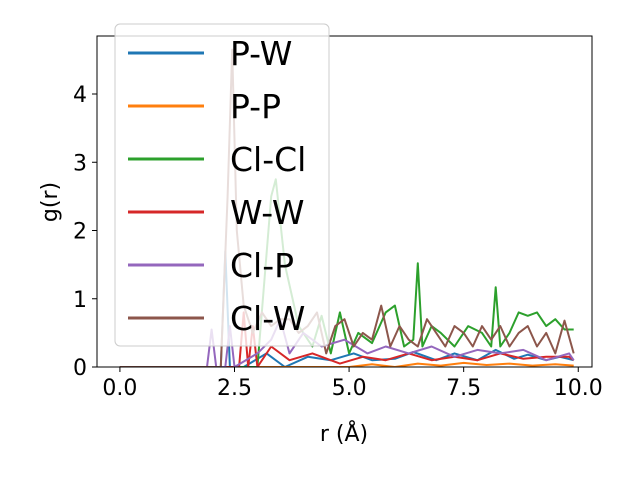 Image resolution: width=640 pixels, height=480 pixels. What do you see at coordinates (80, 368) in the screenshot?
I see `y-tick-label: 0` at bounding box center [80, 368].